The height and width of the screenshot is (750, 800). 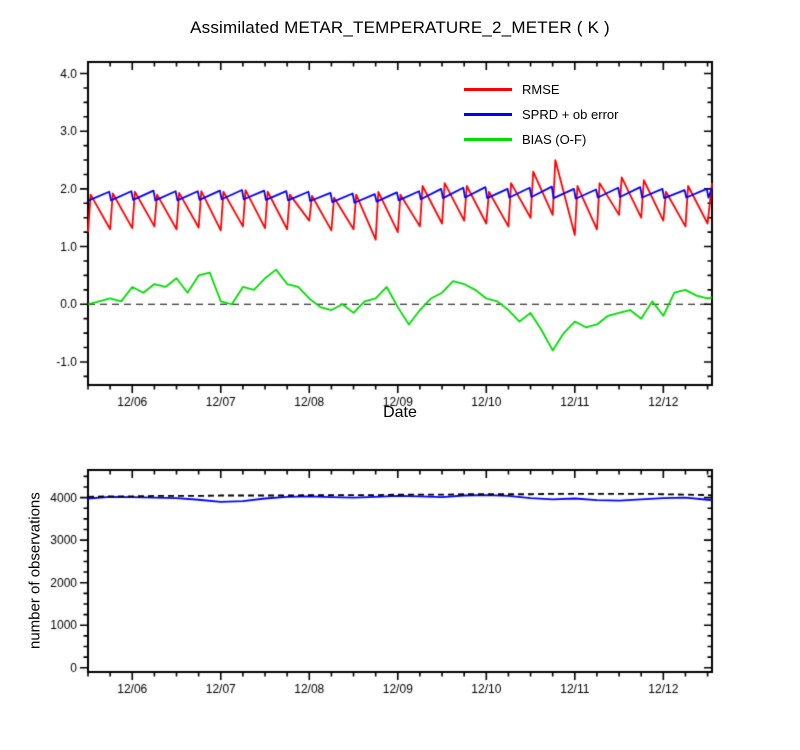 What do you see at coordinates (35, 571) in the screenshot?
I see `y-axis-label-observations: number of observations` at bounding box center [35, 571].